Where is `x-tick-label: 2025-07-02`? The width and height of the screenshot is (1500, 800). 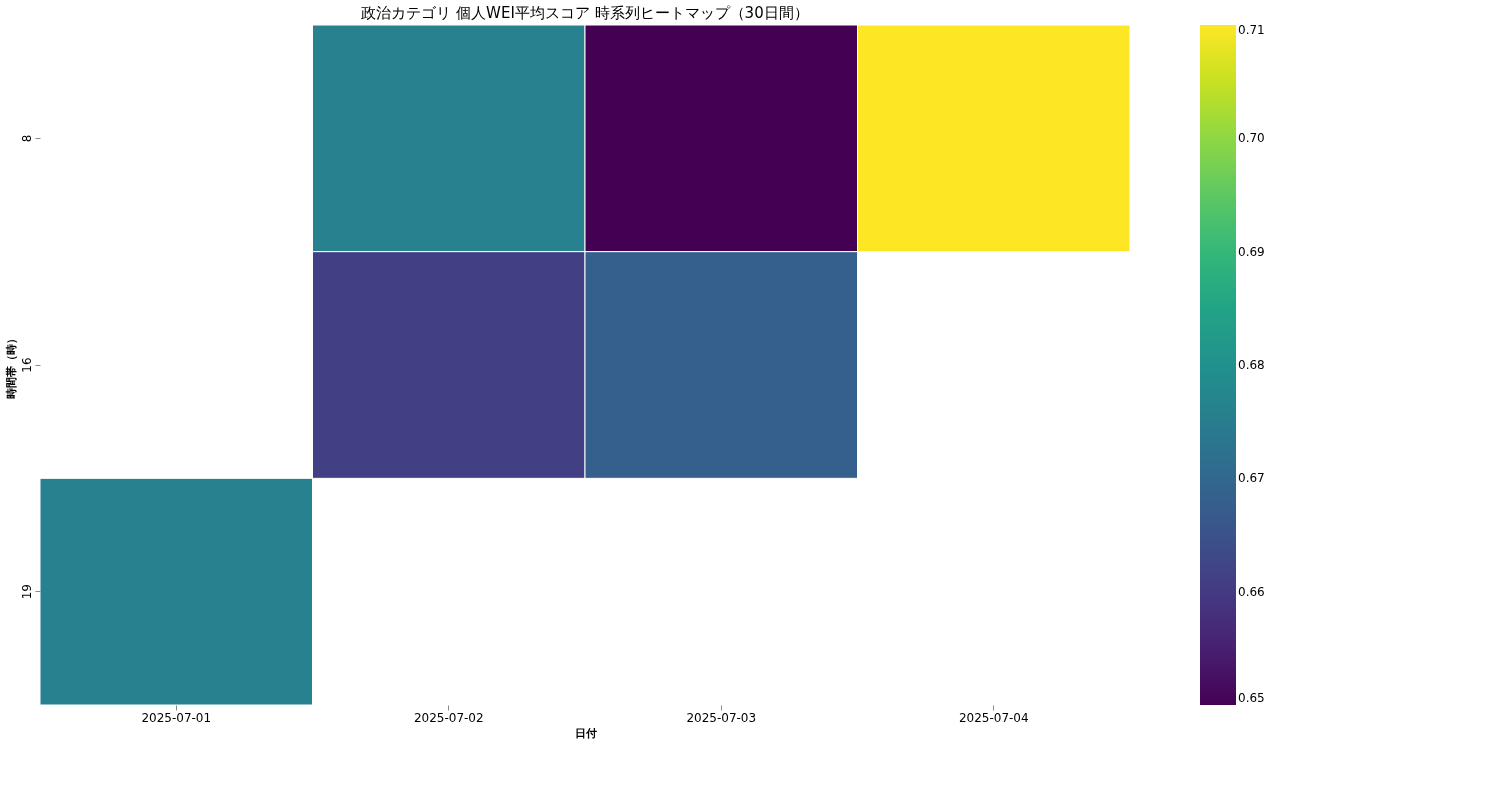 x-tick-label: 2025-07-02 is located at coordinates (448, 717).